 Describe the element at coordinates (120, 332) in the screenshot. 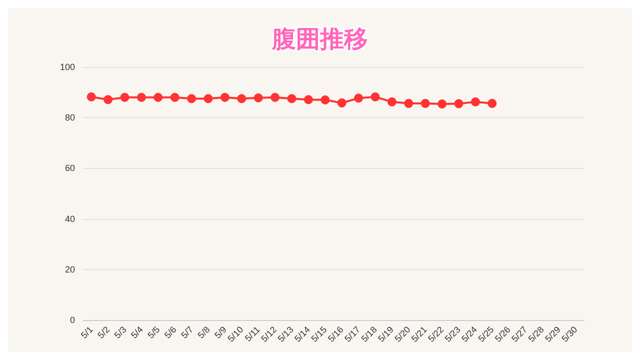

I see `x-tick-label: 5/3` at that location.